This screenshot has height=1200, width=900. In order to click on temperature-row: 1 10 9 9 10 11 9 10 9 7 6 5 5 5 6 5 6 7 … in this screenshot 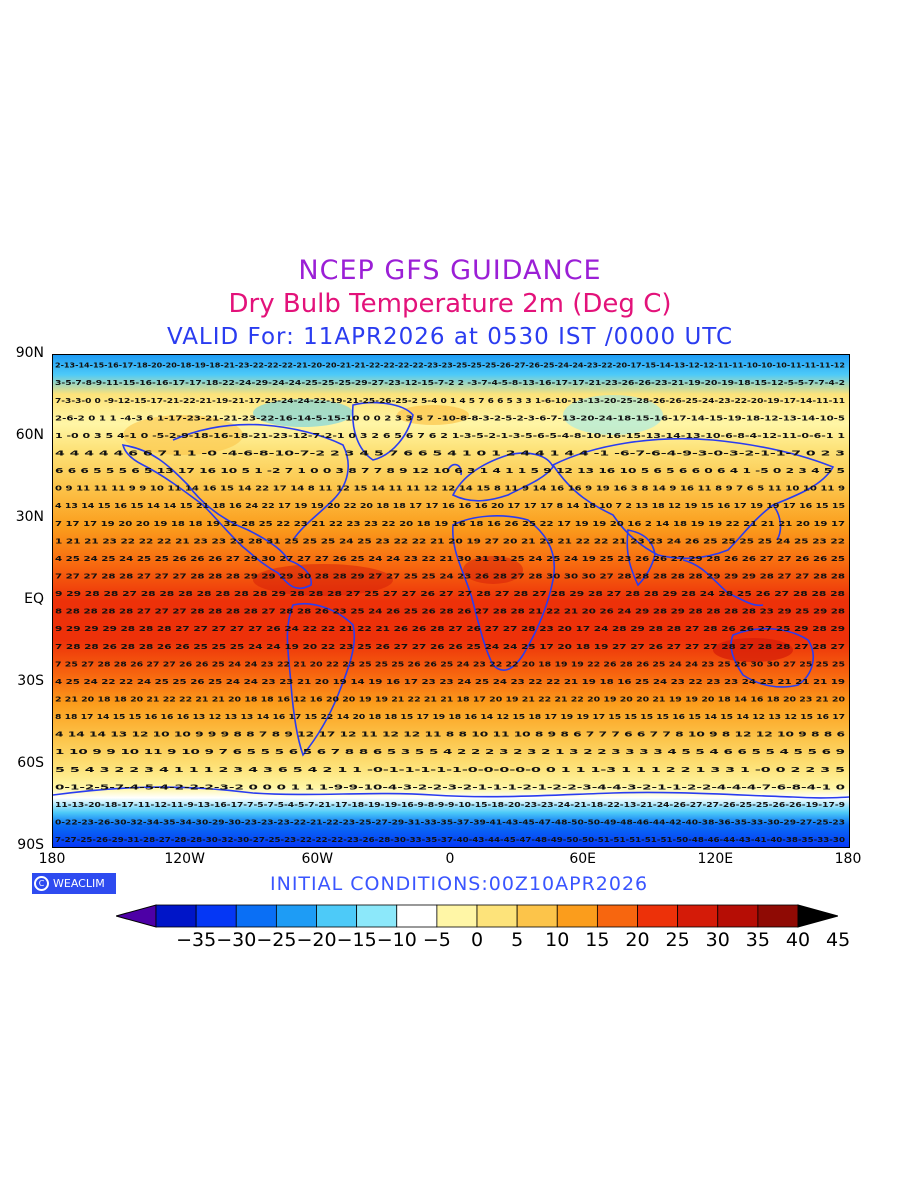, I will do `click(450, 751)`.